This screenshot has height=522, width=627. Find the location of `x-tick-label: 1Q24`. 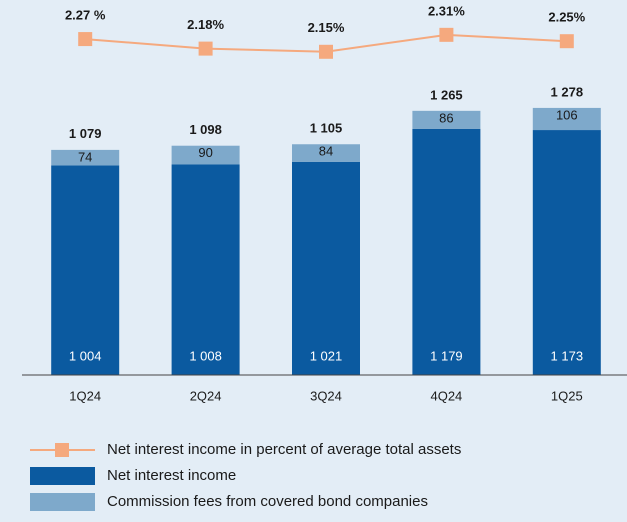

x-tick-label: 1Q24 is located at coordinates (85, 395).